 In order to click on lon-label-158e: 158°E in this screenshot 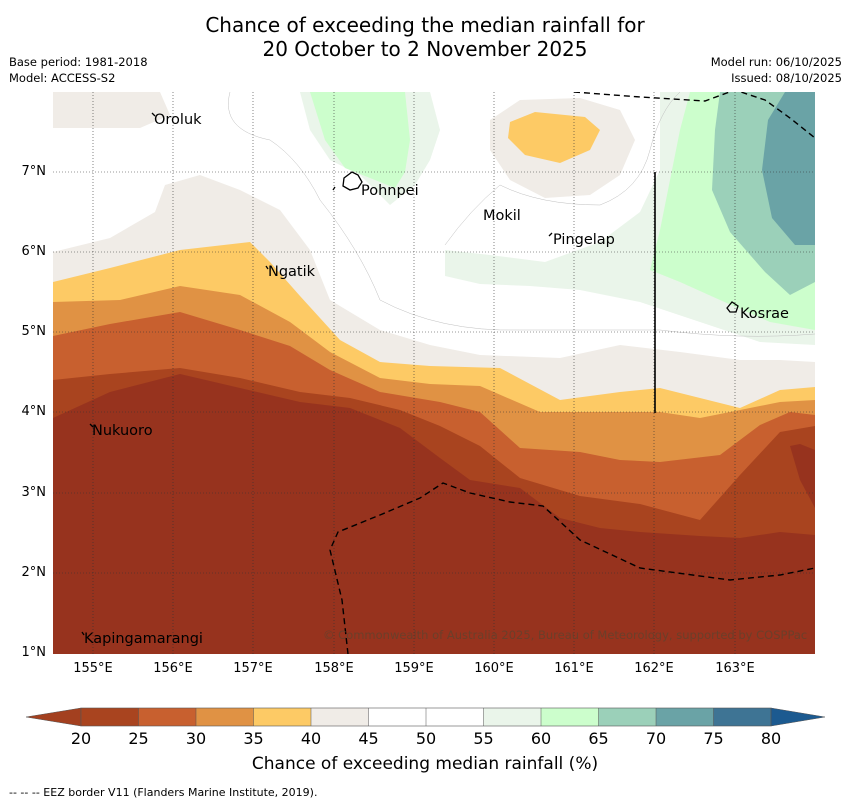, I will do `click(334, 668)`.